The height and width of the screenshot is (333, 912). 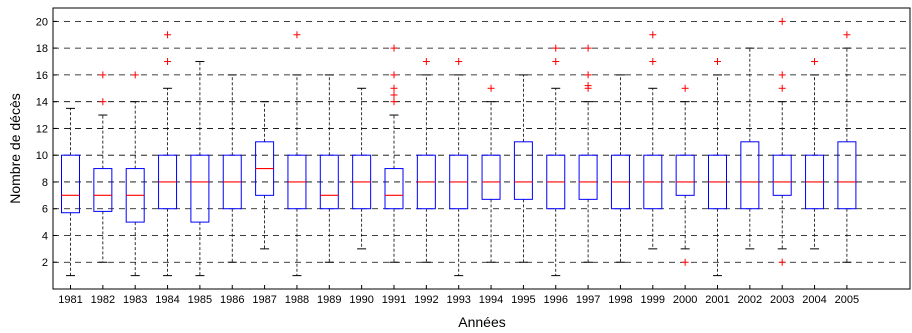 What do you see at coordinates (45, 263) in the screenshot?
I see `y-tick-label: 2` at bounding box center [45, 263].